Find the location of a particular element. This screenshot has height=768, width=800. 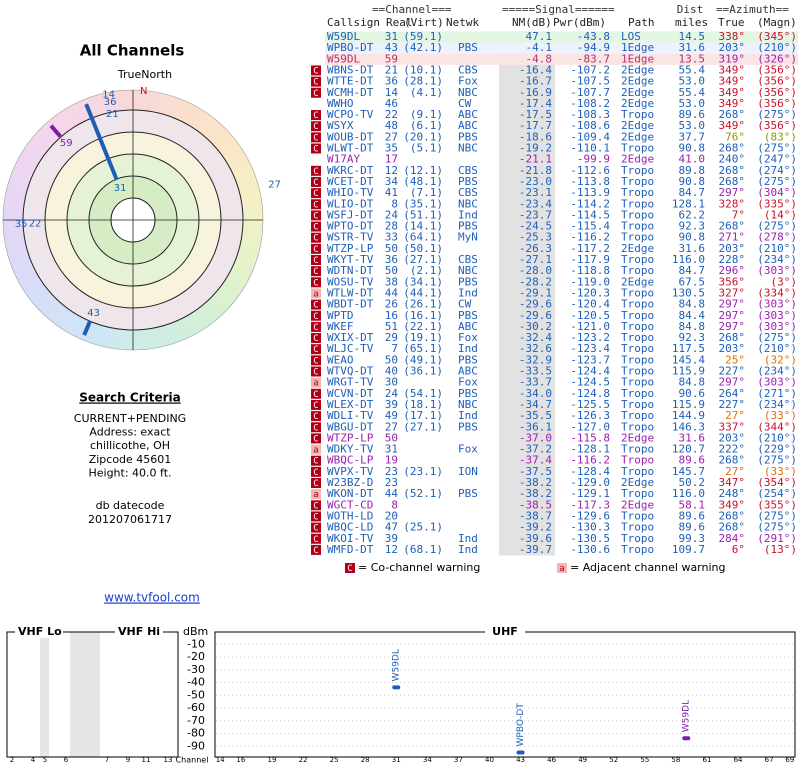

table-cell: 55.4 is located at coordinates (692, 92).